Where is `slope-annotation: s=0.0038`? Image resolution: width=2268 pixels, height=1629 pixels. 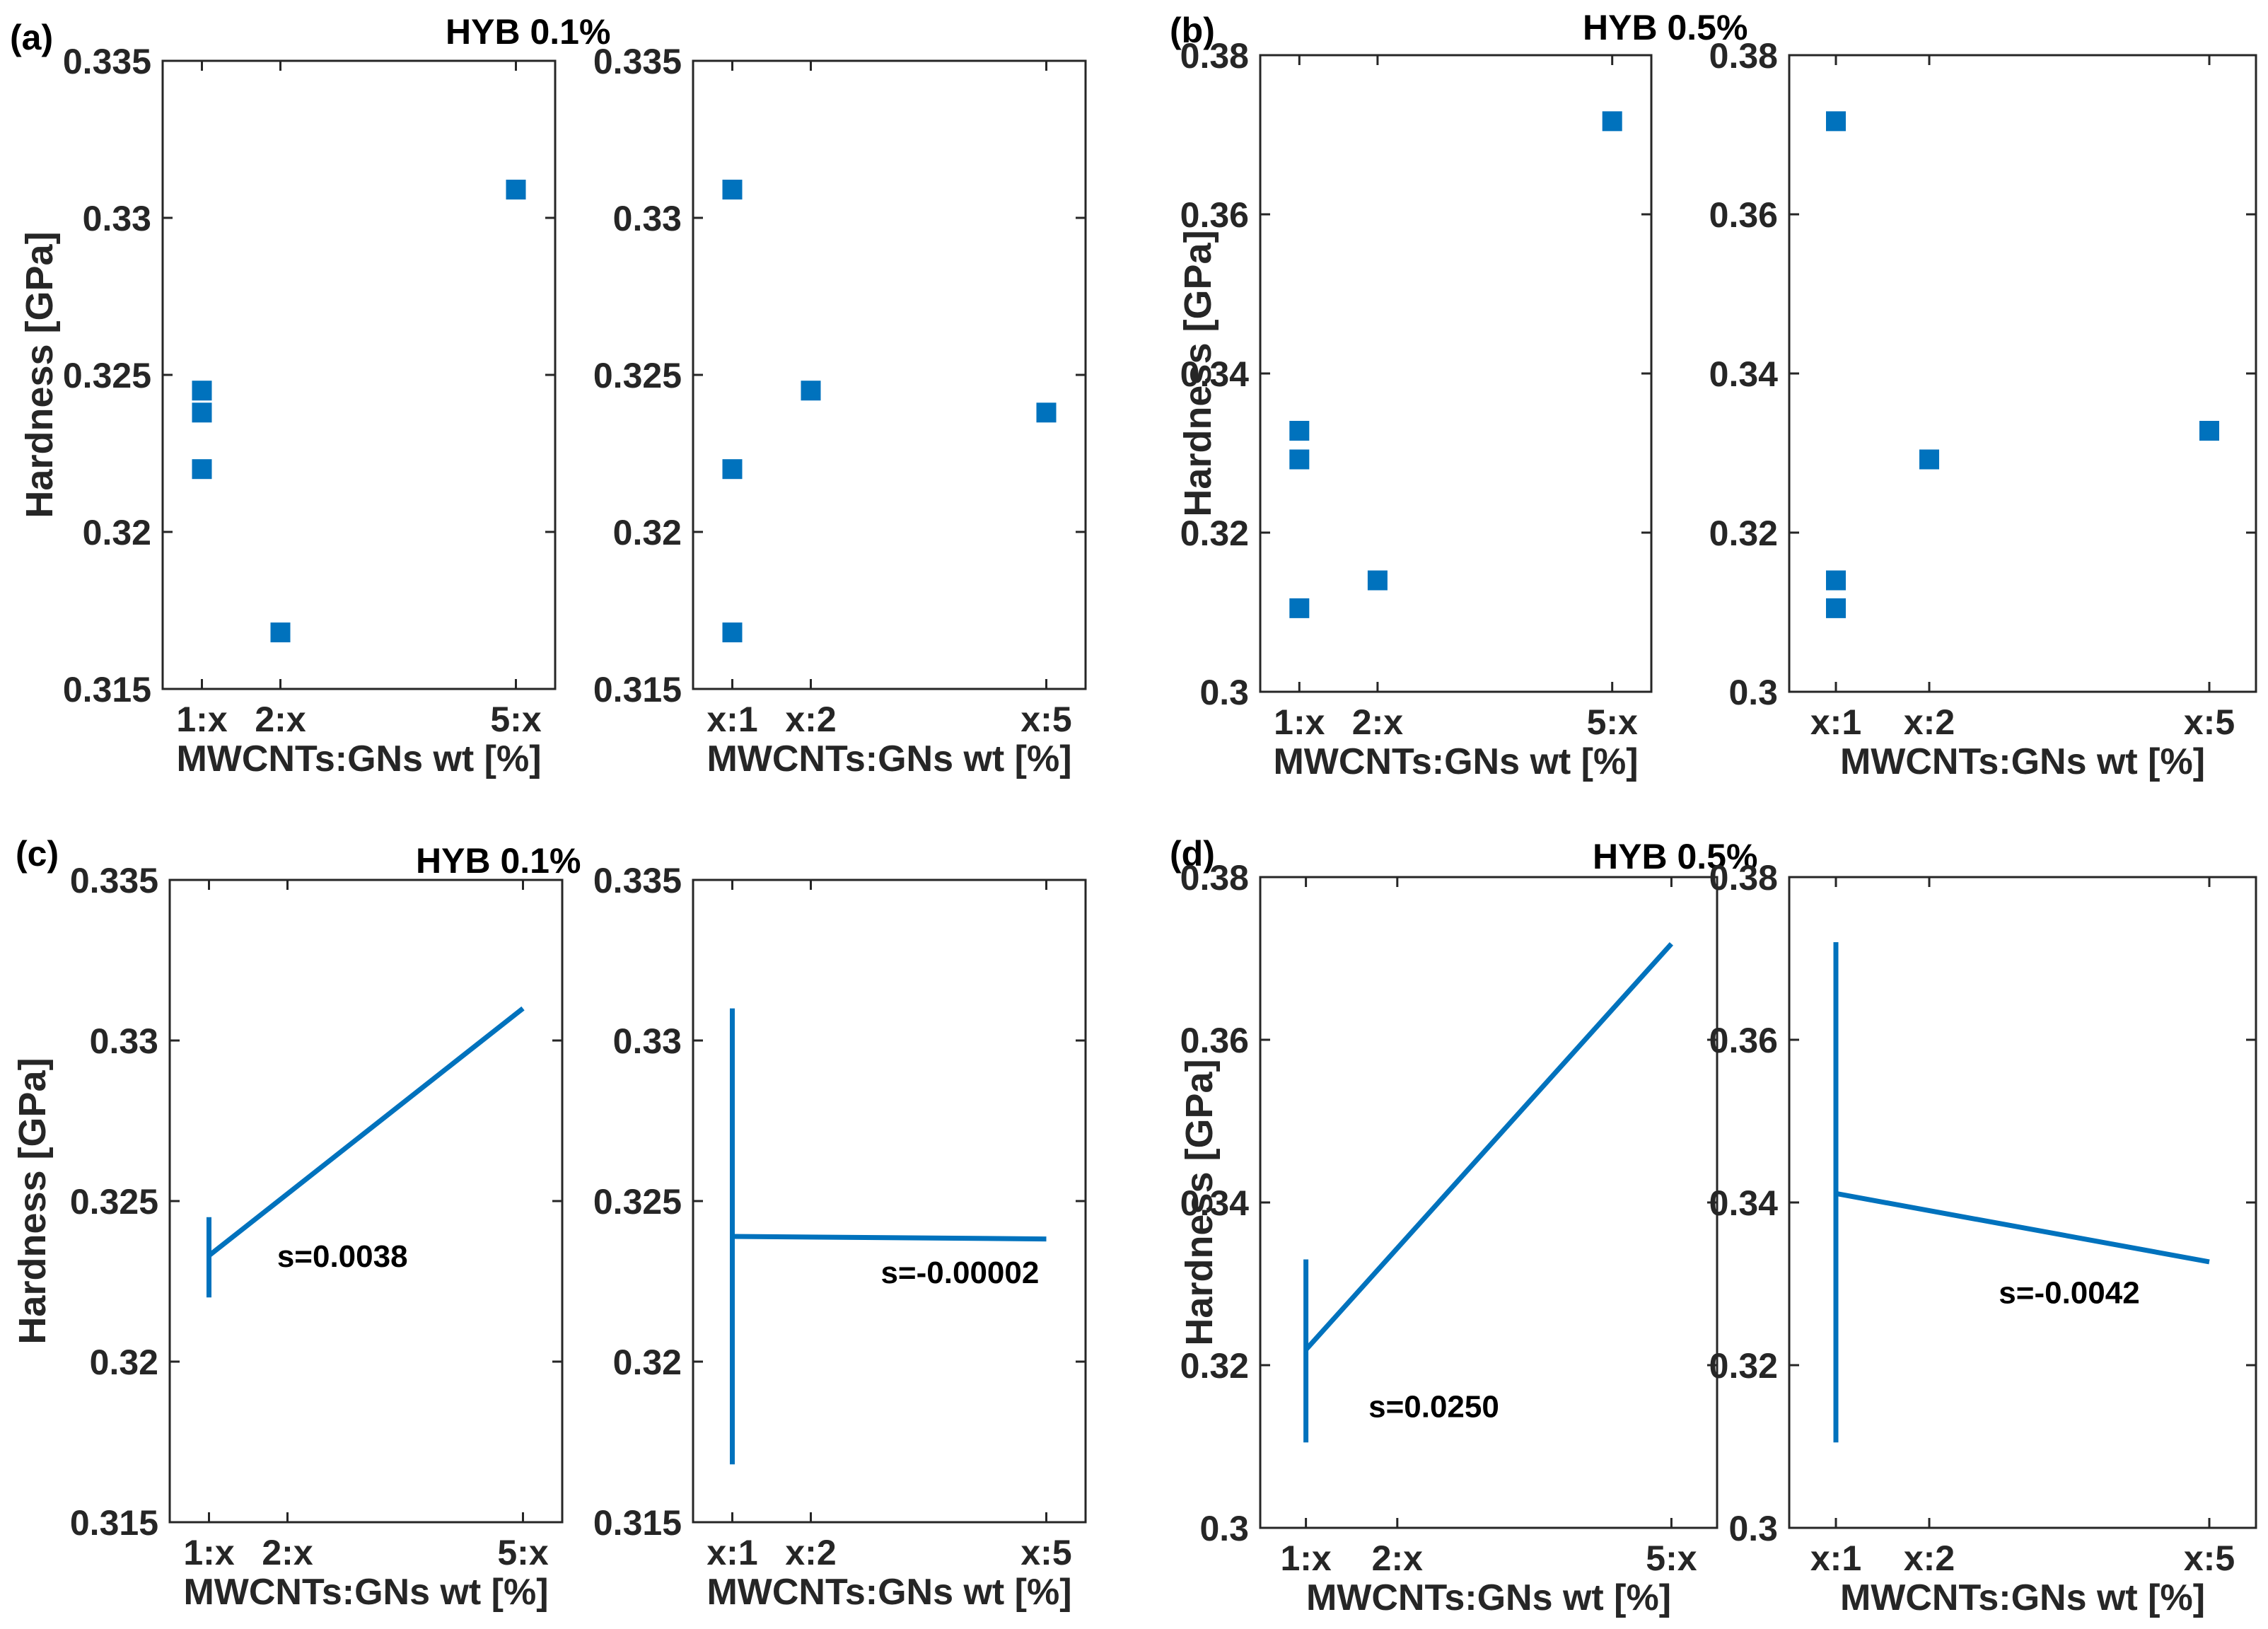
slope-annotation: s=0.0038 is located at coordinates (342, 1256).